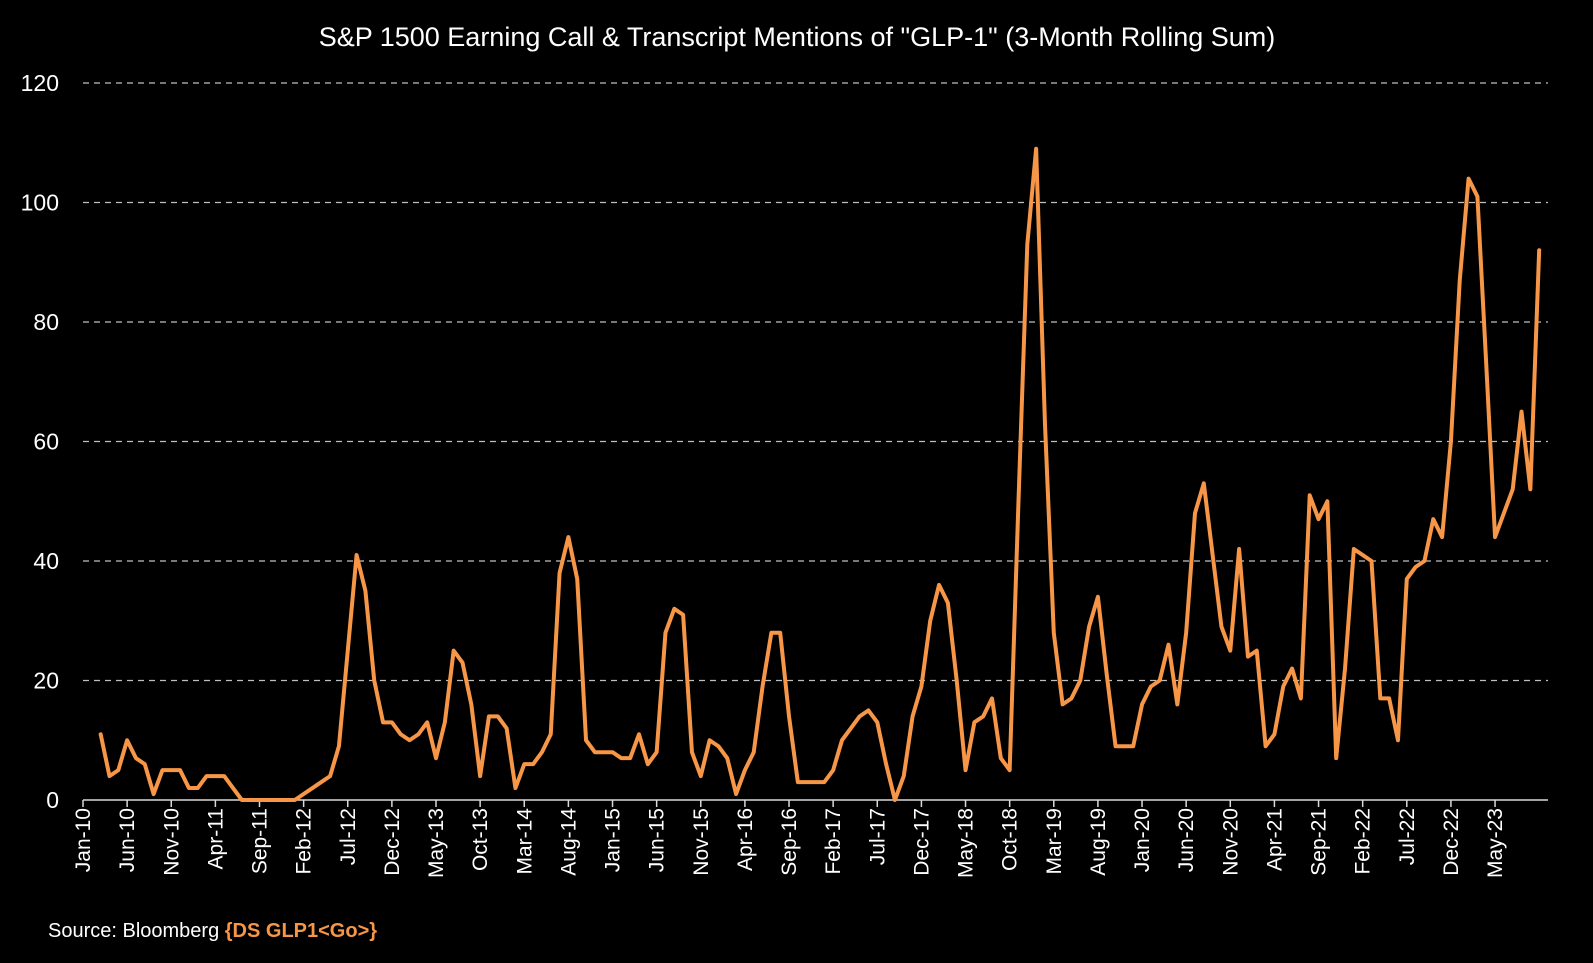 This screenshot has height=963, width=1593. Describe the element at coordinates (568, 842) in the screenshot. I see `x-tick-label: Aug-14` at that location.